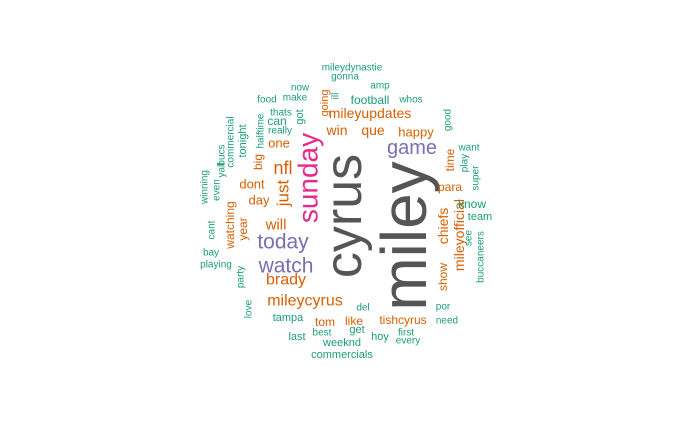 This screenshot has height=432, width=700. What do you see at coordinates (370, 113) in the screenshot?
I see `word-mileyupdates: mileyupdates` at bounding box center [370, 113].